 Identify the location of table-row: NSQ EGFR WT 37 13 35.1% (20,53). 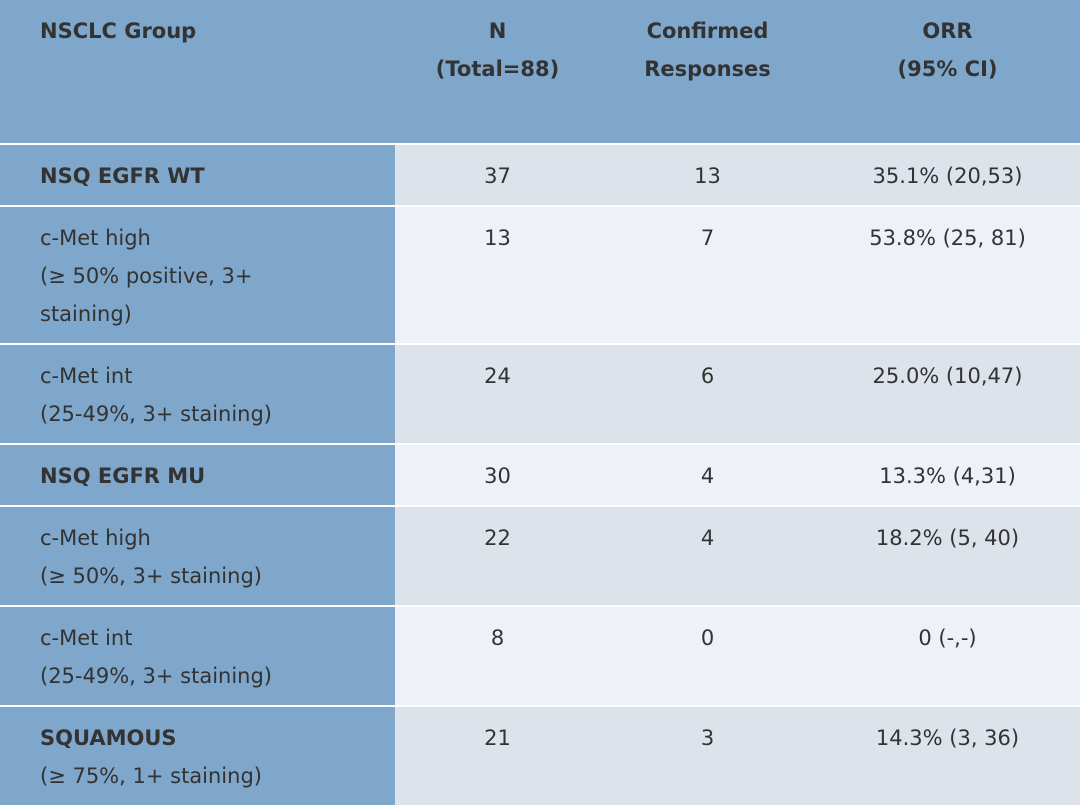
(540, 176).